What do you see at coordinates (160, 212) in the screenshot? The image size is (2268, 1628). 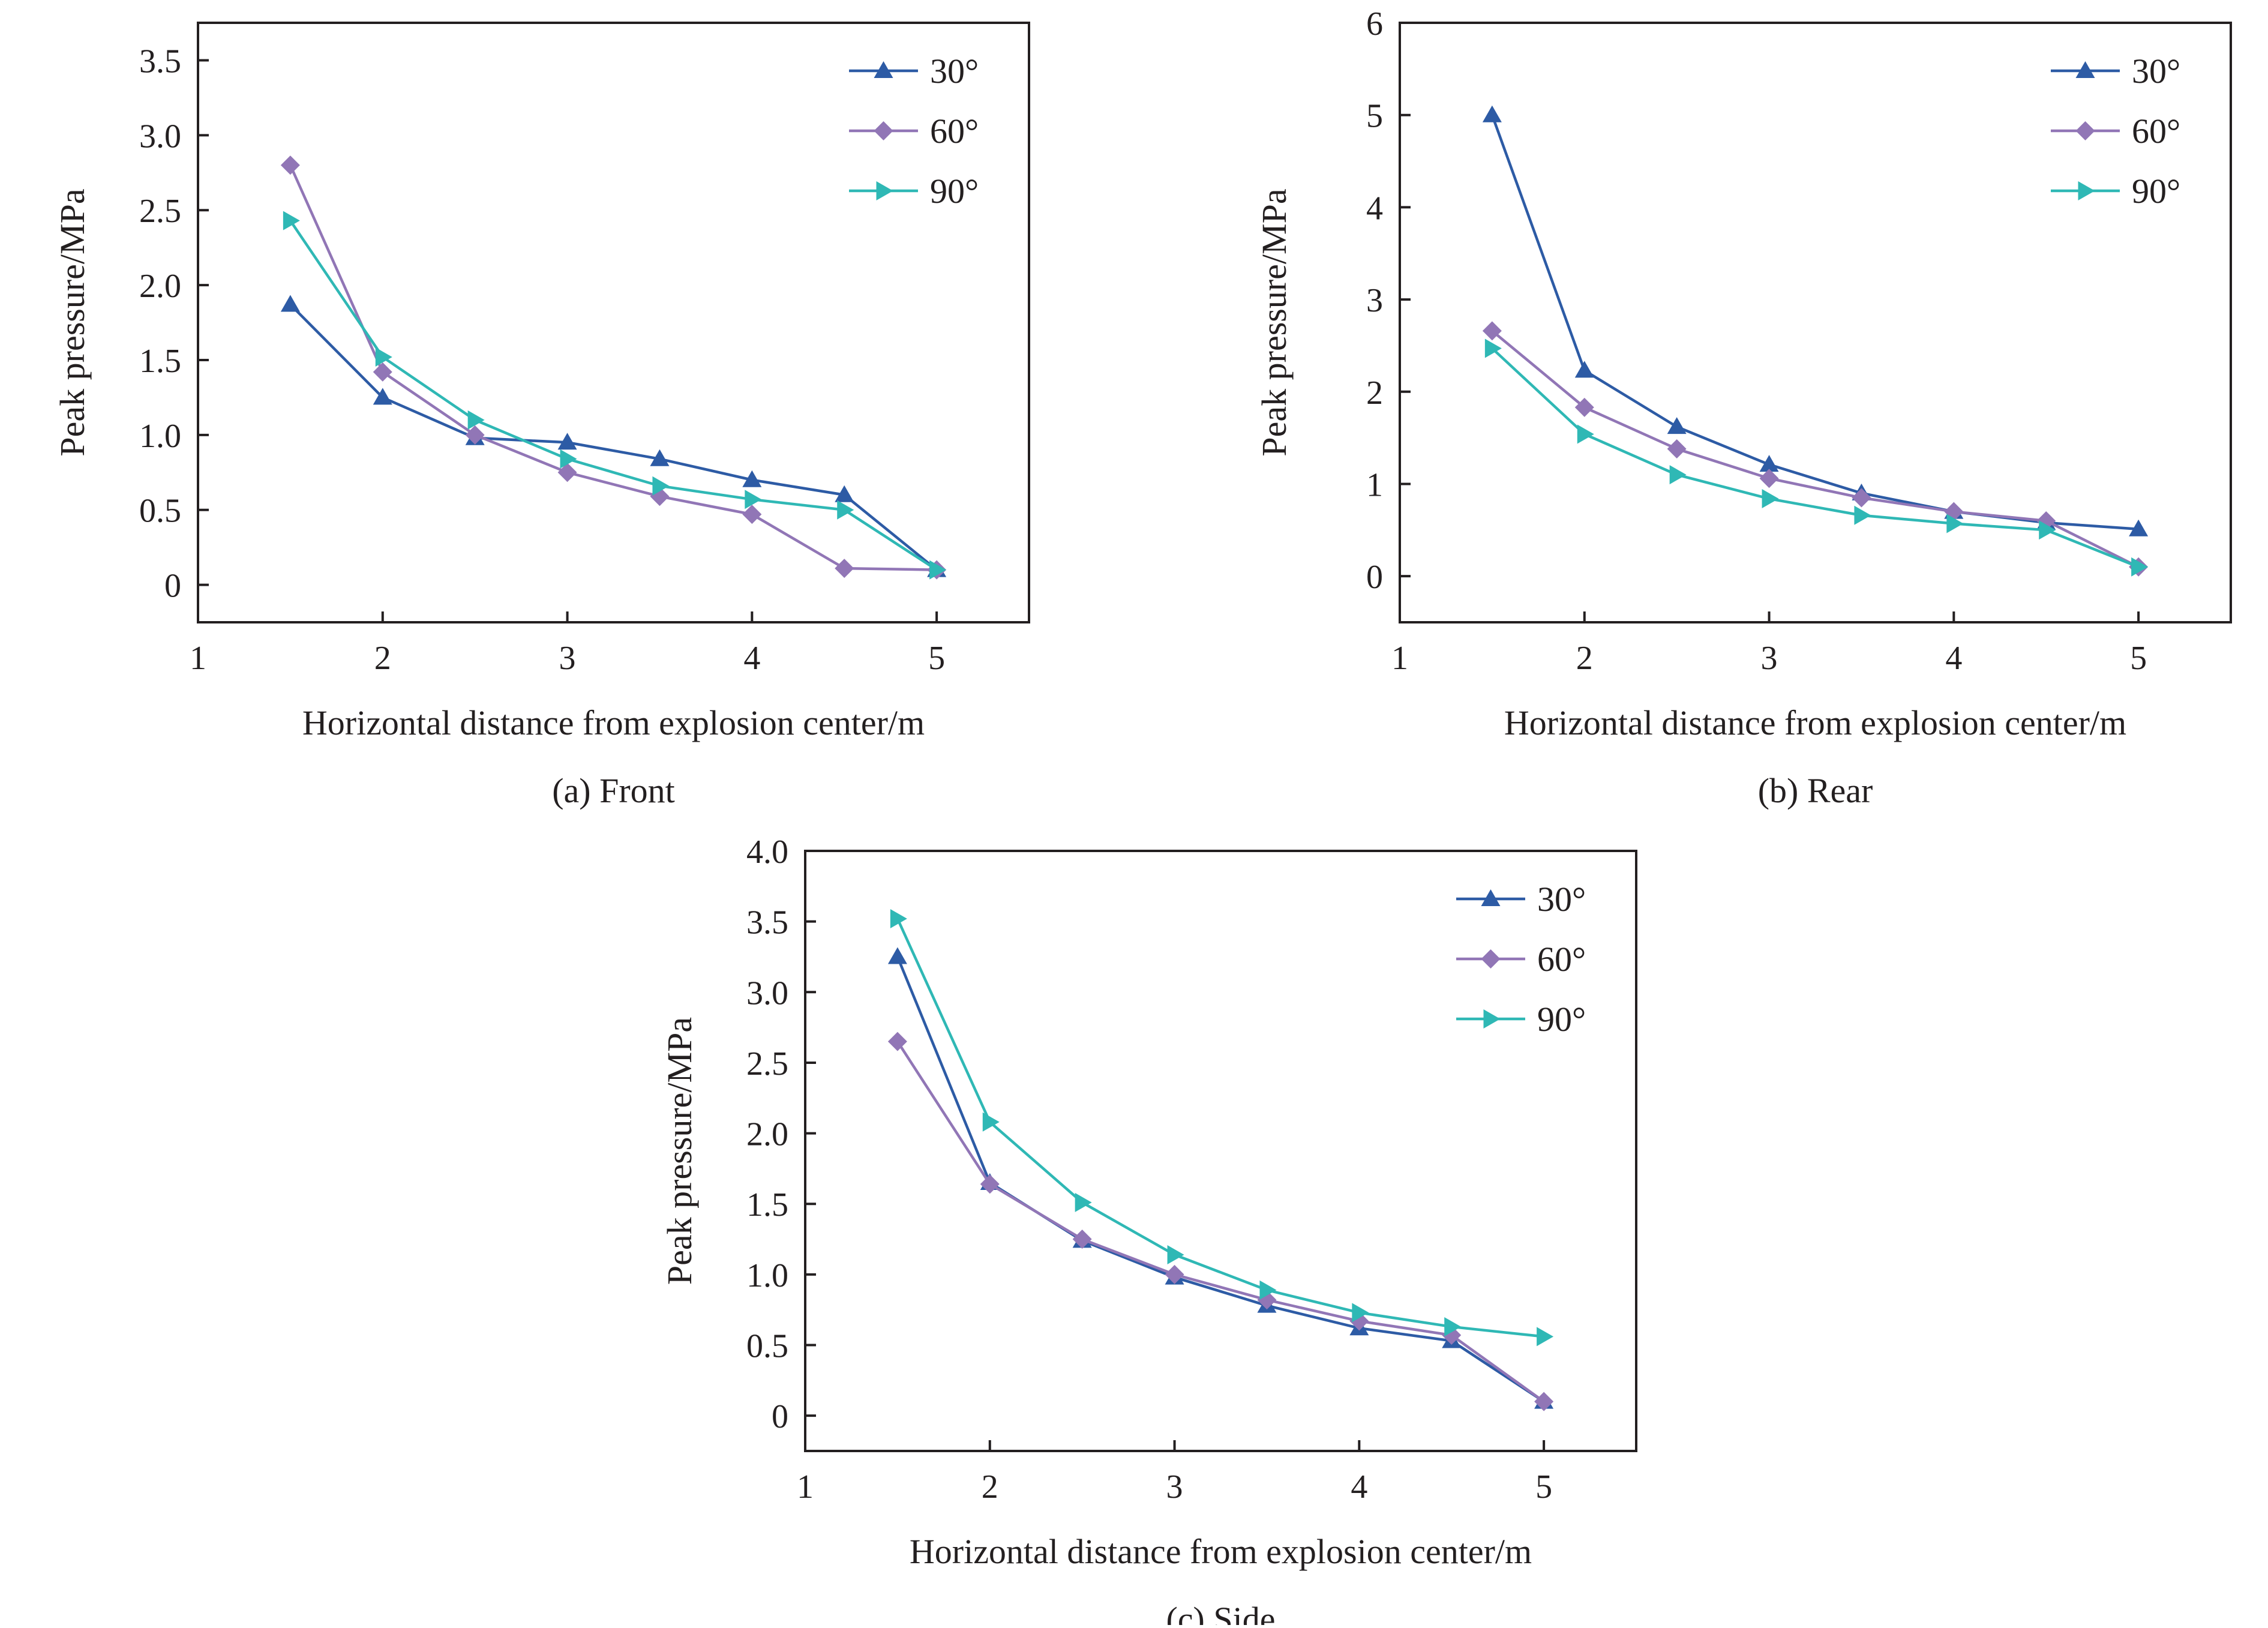 I see `y-tick-label: 2.5` at bounding box center [160, 212].